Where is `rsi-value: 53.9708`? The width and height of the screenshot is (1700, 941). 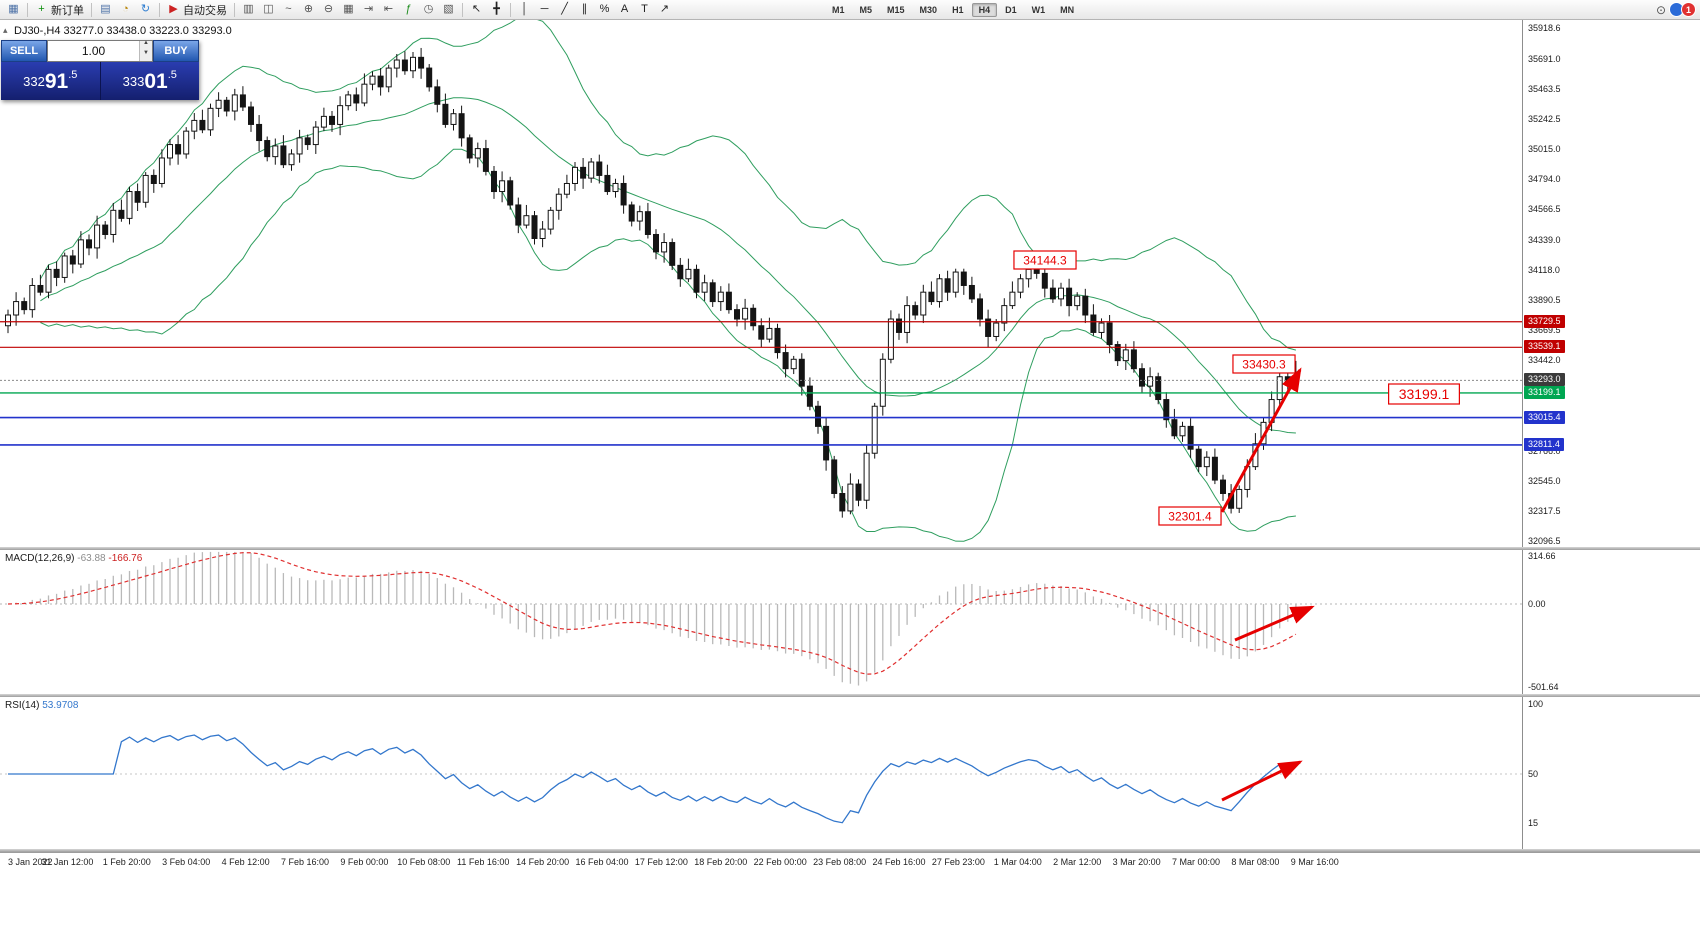
rsi-value: 53.9708 is located at coordinates (60, 705).